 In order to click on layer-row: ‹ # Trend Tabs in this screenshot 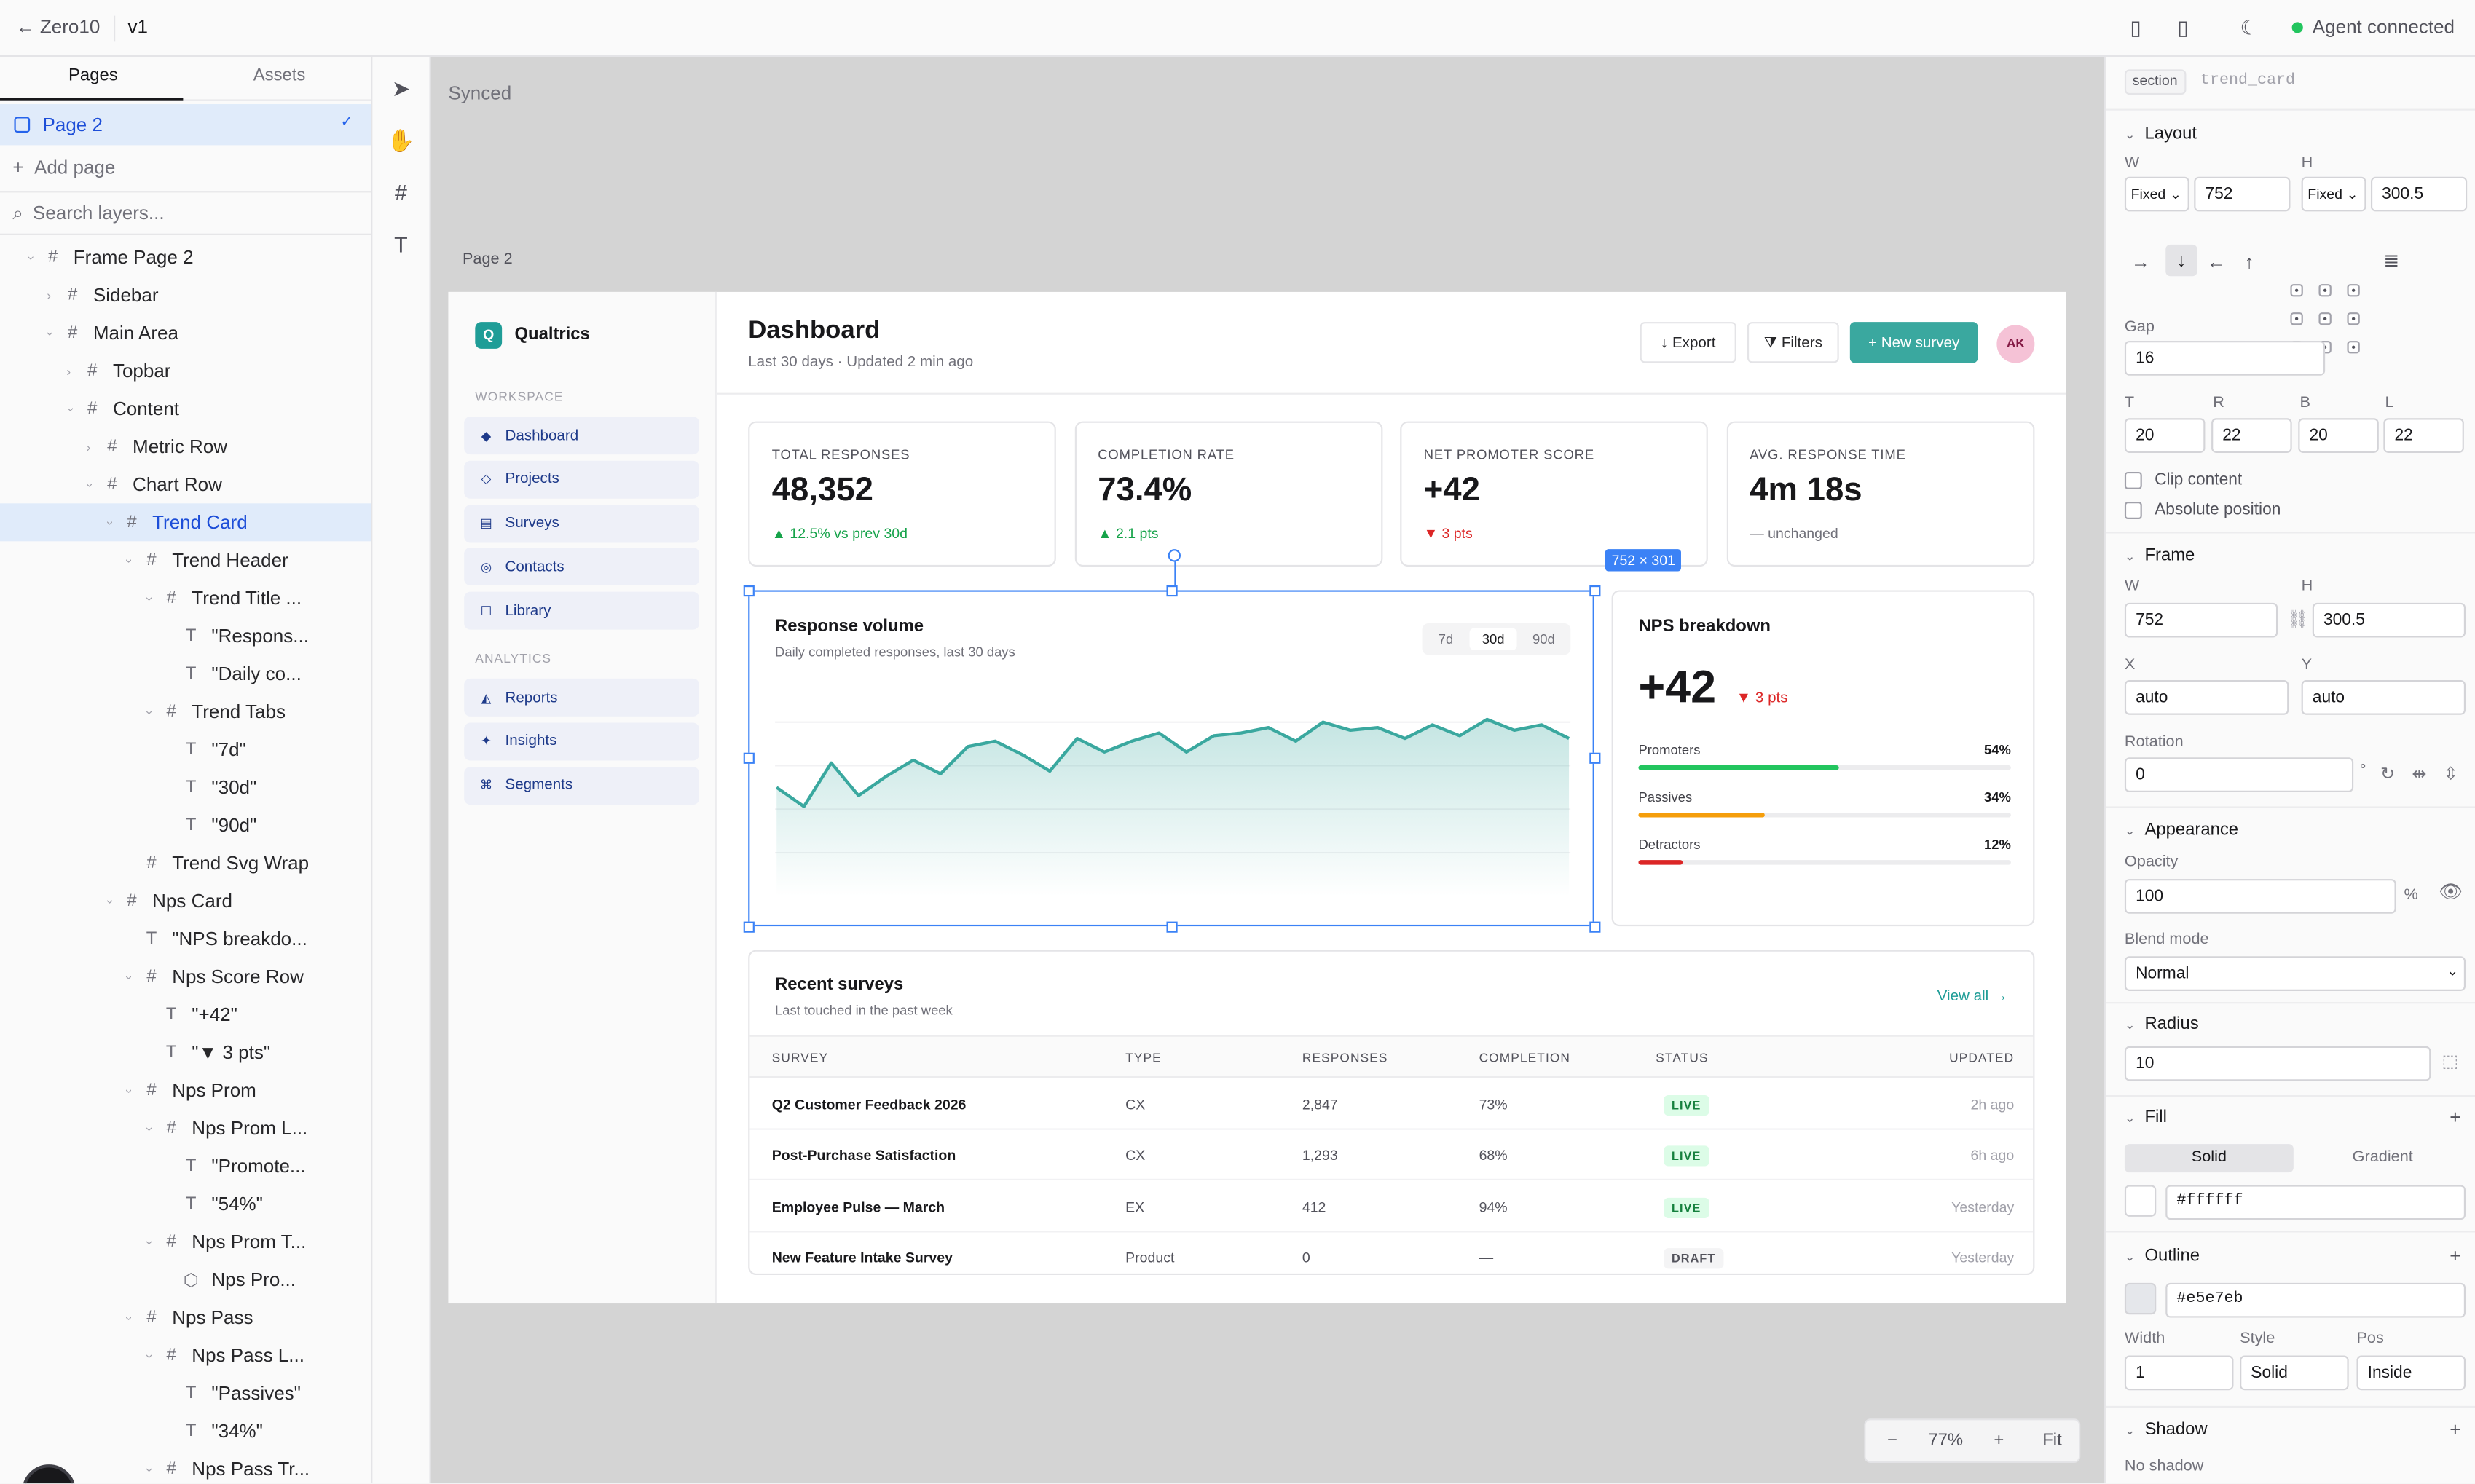, I will do `click(185, 711)`.